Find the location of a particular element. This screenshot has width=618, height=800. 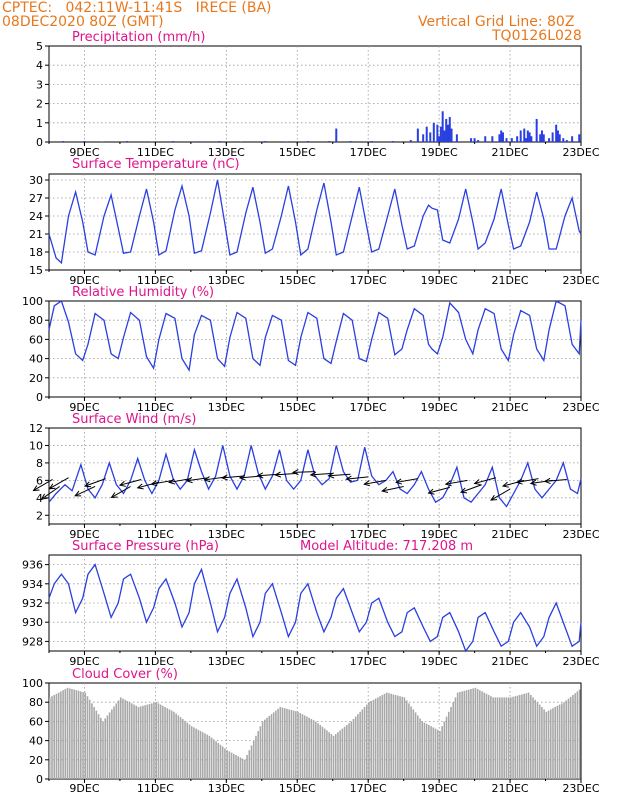

cloud-xtick-label: 15DEC is located at coordinates (297, 788).